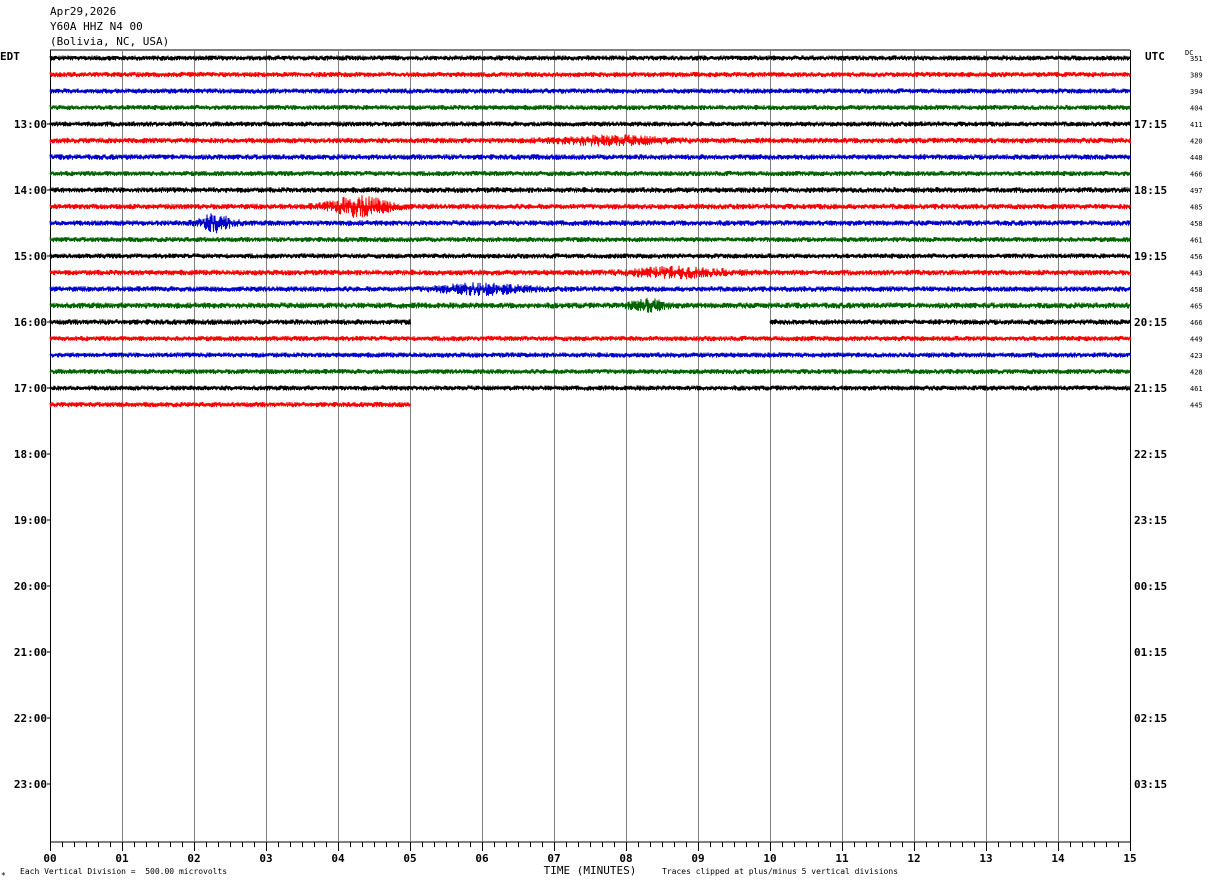 The image size is (1210, 886). Describe the element at coordinates (265, 858) in the screenshot. I see `x-tick-label: 03` at that location.